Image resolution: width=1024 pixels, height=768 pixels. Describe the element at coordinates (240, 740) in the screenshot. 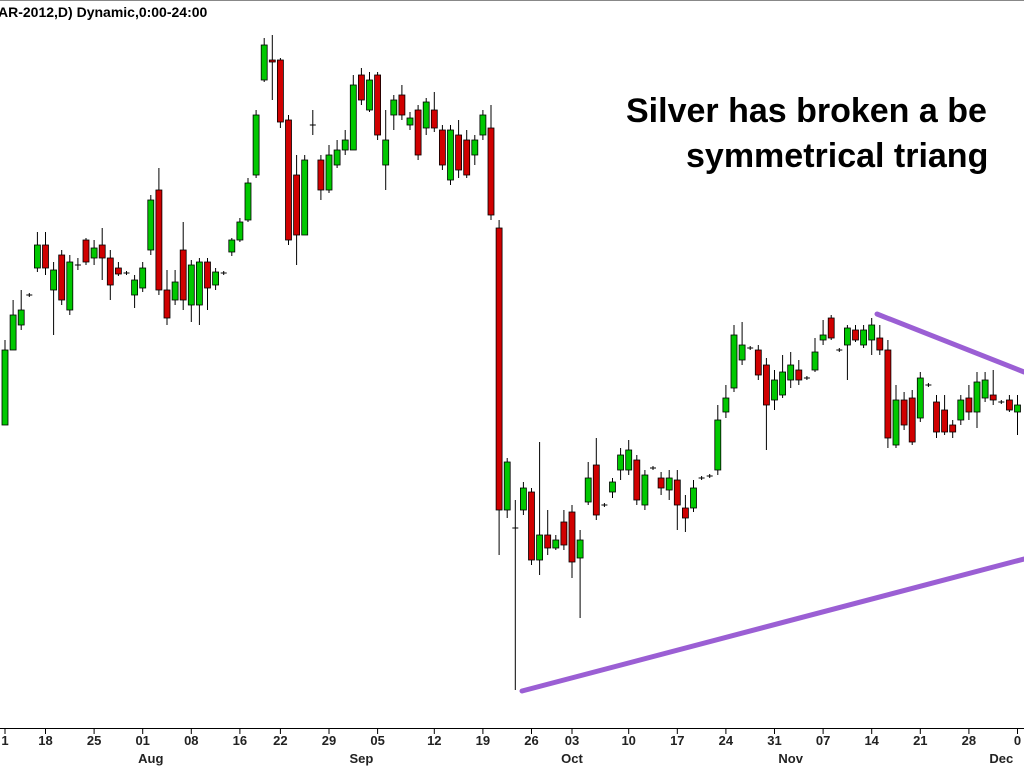

I see `x-tick-label: 16` at that location.